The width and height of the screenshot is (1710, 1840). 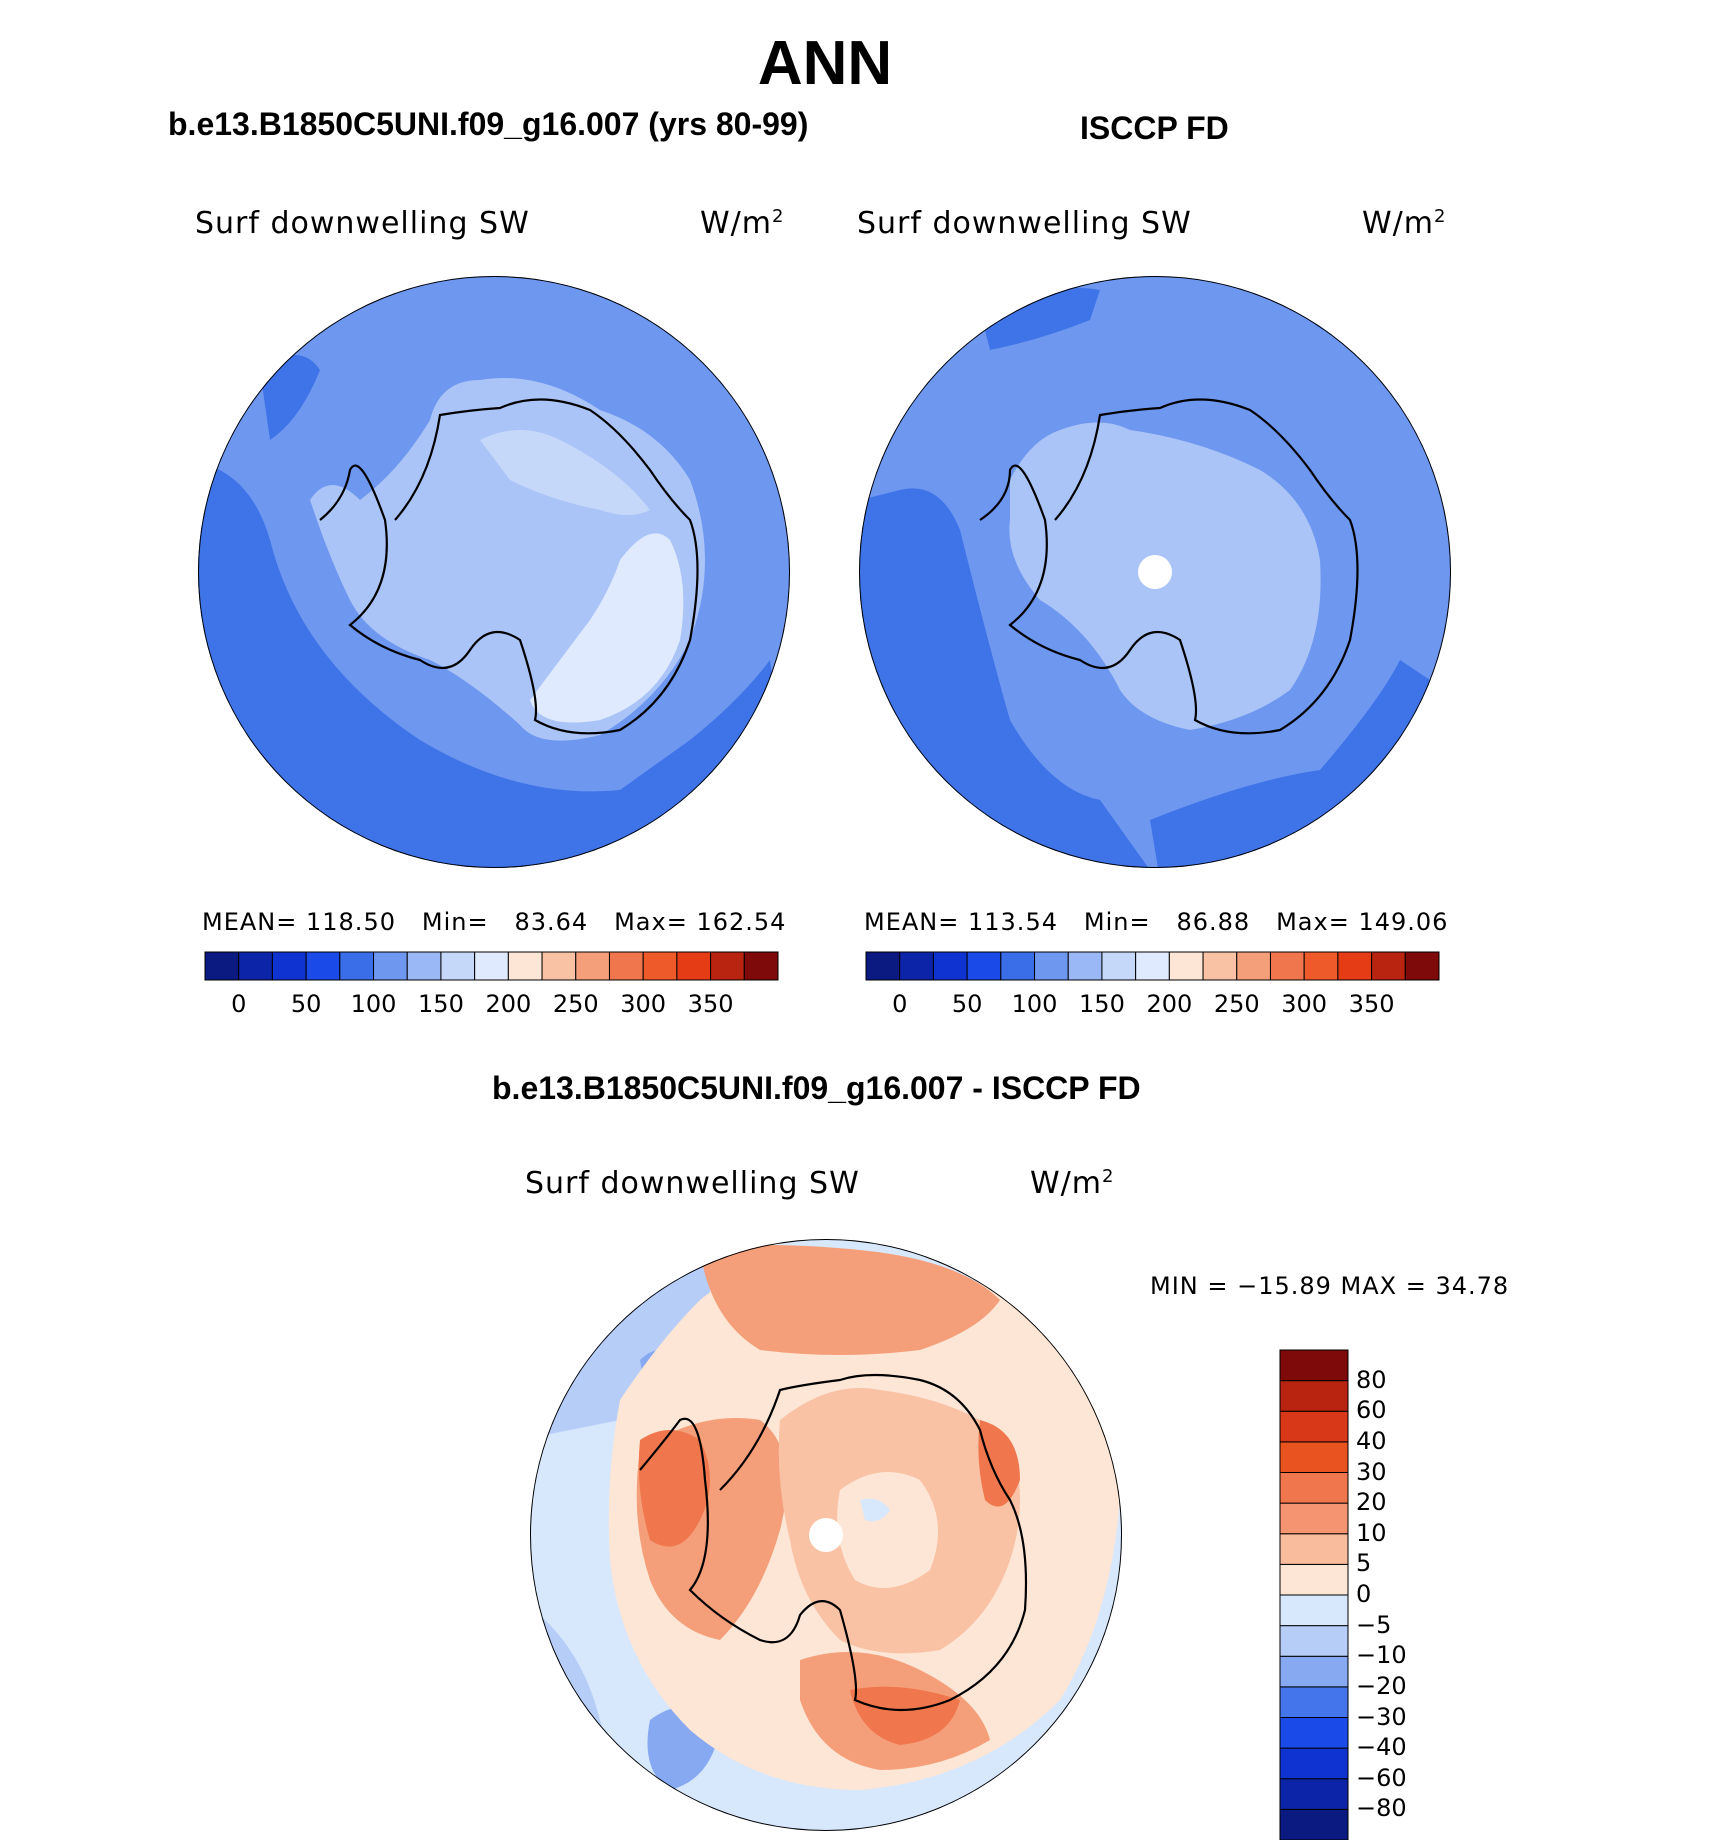 What do you see at coordinates (900, 1004) in the screenshot?
I see `obs-colorbar-tick-label: 0` at bounding box center [900, 1004].